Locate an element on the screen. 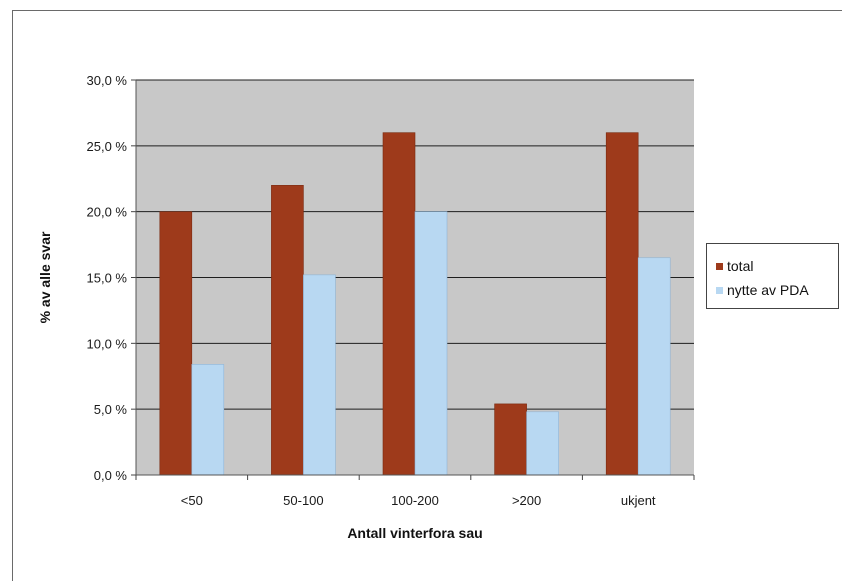 Image resolution: width=842 pixels, height=581 pixels. x-tick-label: 50-100 is located at coordinates (303, 500).